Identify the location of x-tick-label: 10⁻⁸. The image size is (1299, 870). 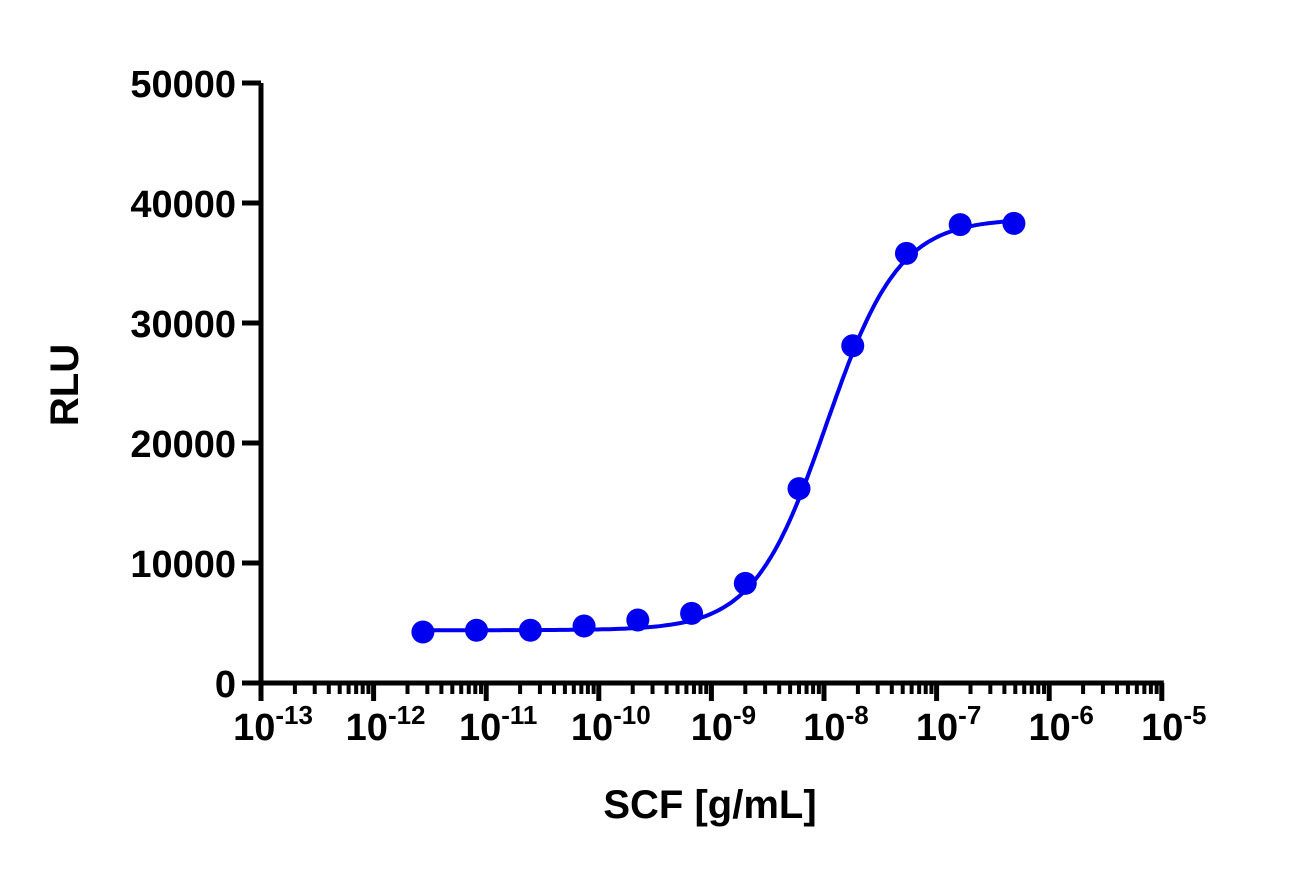
(835, 724).